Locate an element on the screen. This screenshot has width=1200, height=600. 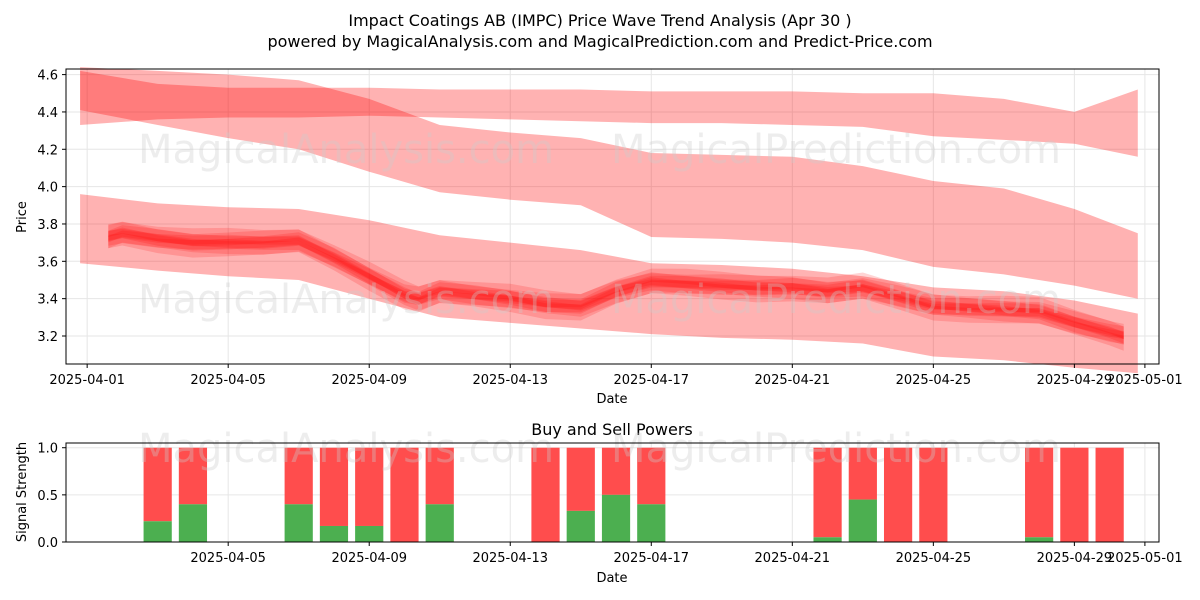
price-x-tick-label: 2025-04-09 is located at coordinates (369, 380).